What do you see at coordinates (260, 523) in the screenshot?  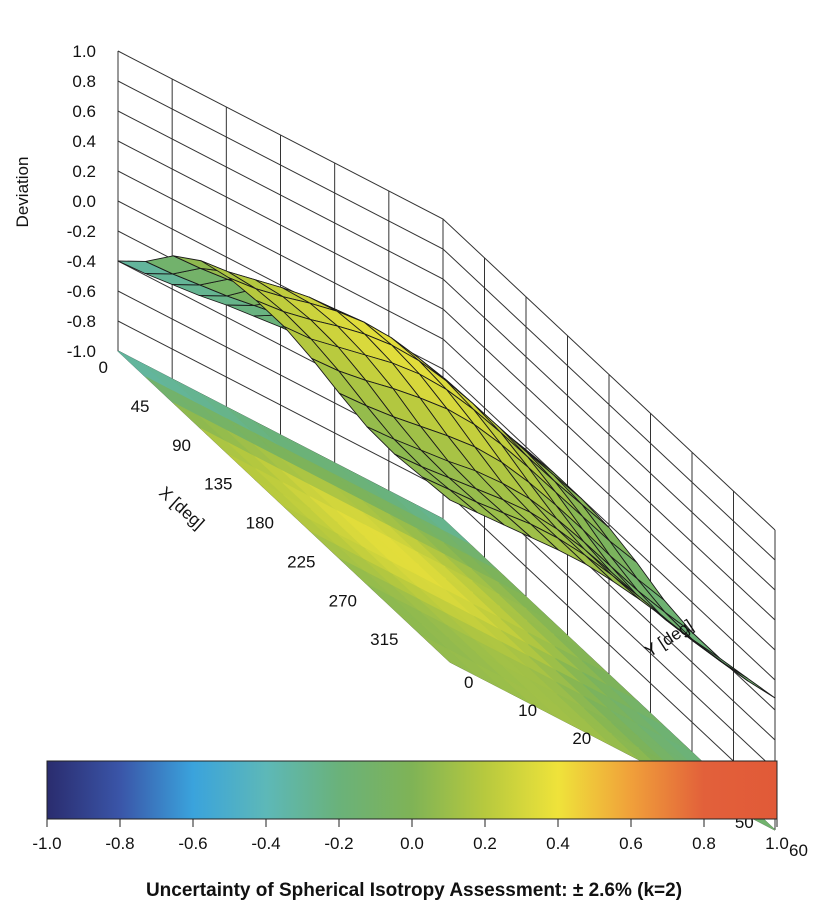 I see `x-tick-4: 180` at bounding box center [260, 523].